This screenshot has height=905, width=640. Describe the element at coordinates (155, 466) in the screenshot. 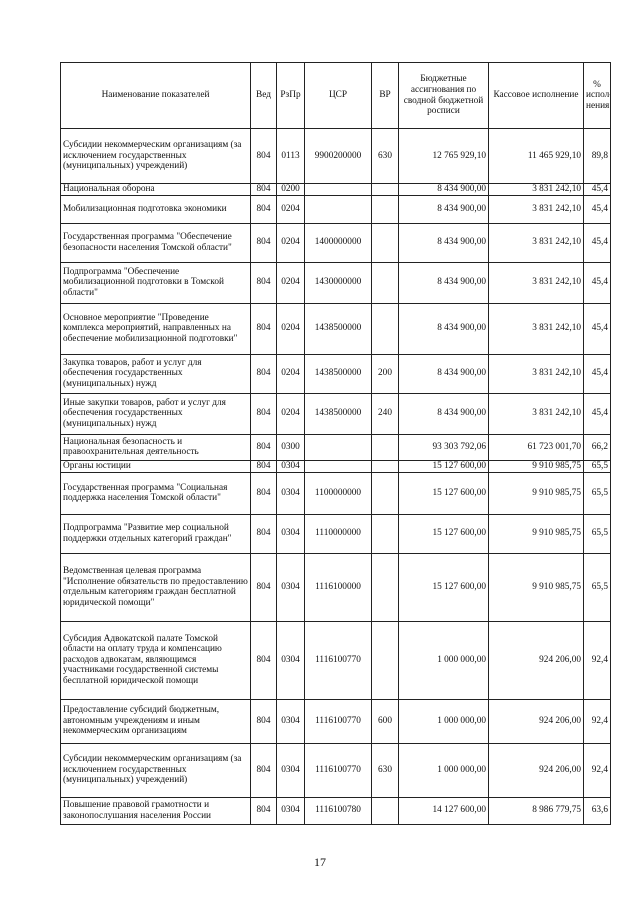

I see `cell-name: Органы юстиции` at that location.